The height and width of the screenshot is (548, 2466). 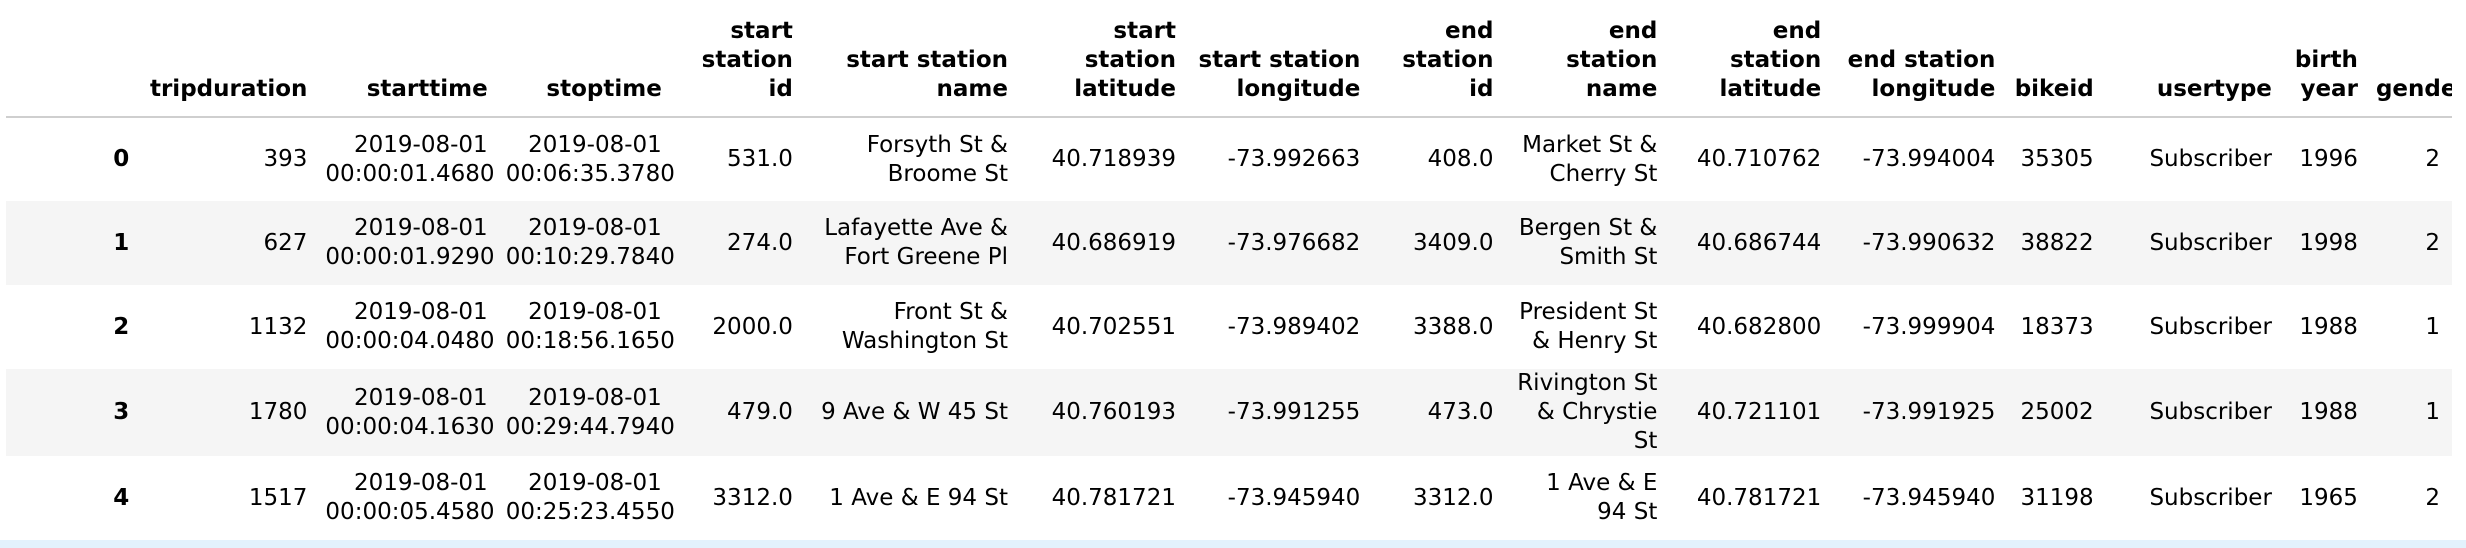 What do you see at coordinates (121, 412) in the screenshot?
I see `row-index: 3` at bounding box center [121, 412].